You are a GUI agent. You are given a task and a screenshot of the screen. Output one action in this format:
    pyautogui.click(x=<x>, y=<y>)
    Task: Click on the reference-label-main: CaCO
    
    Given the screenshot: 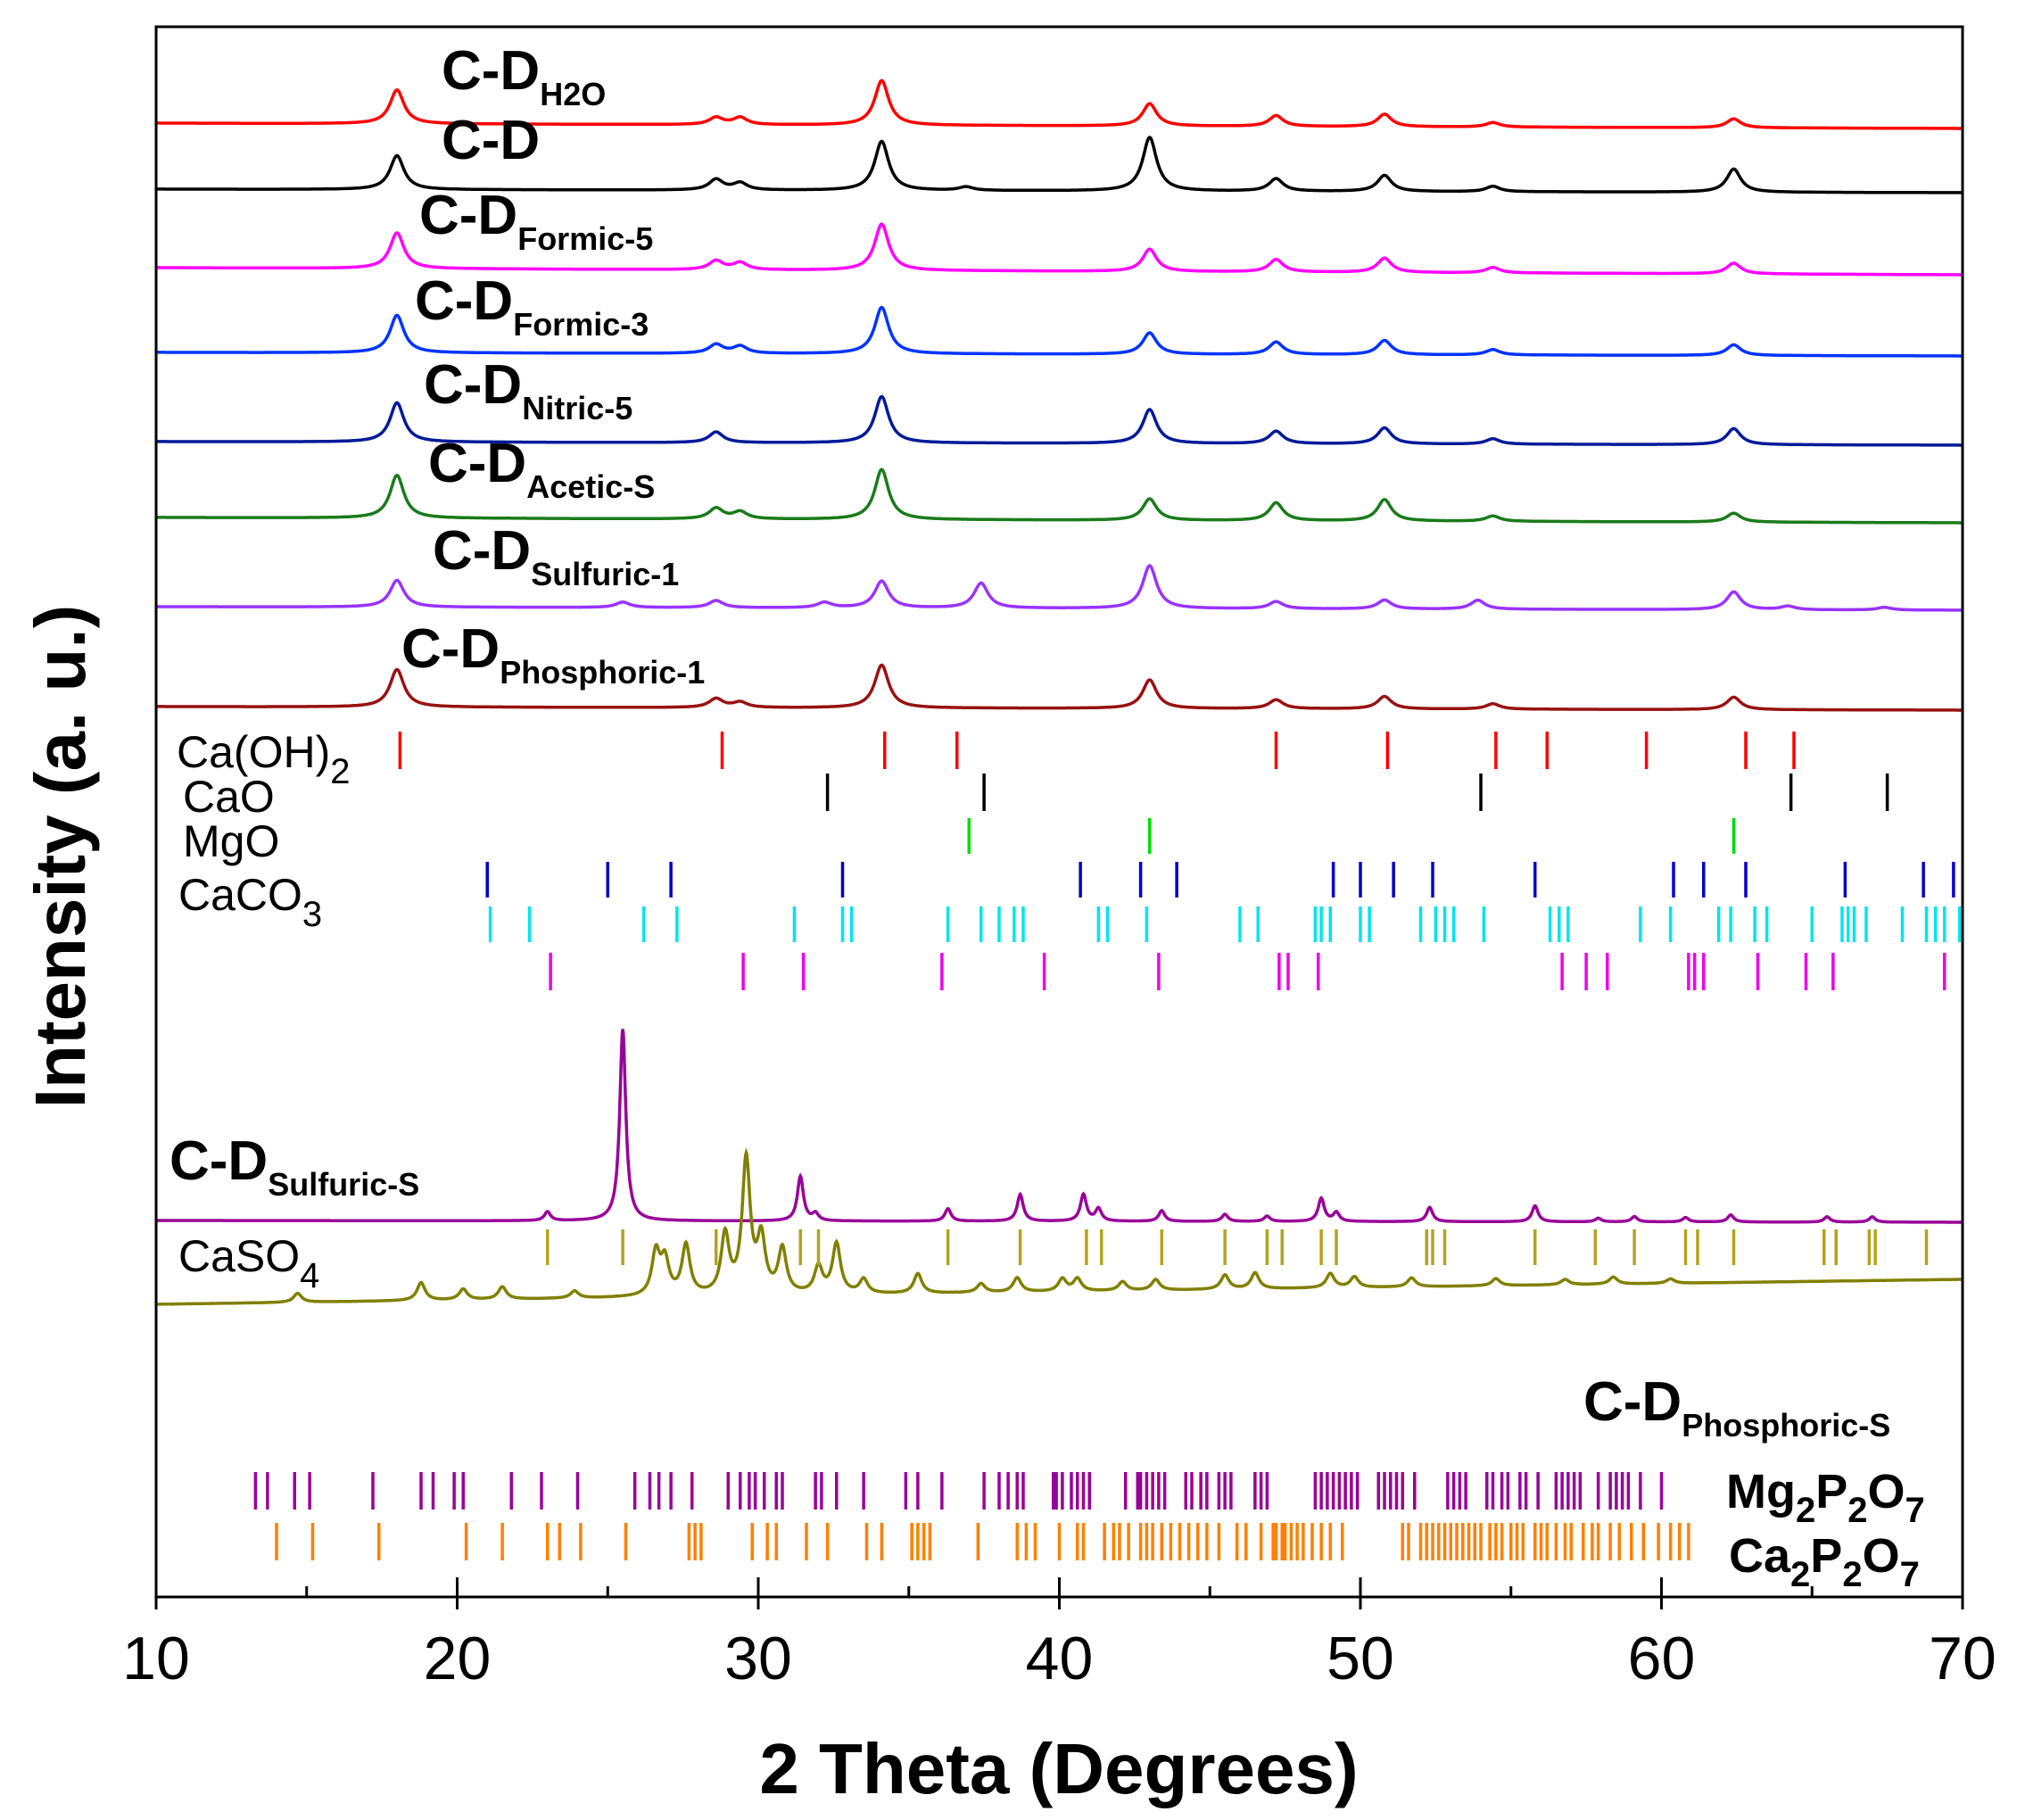 What is the action you would take?
    pyautogui.click(x=240, y=895)
    